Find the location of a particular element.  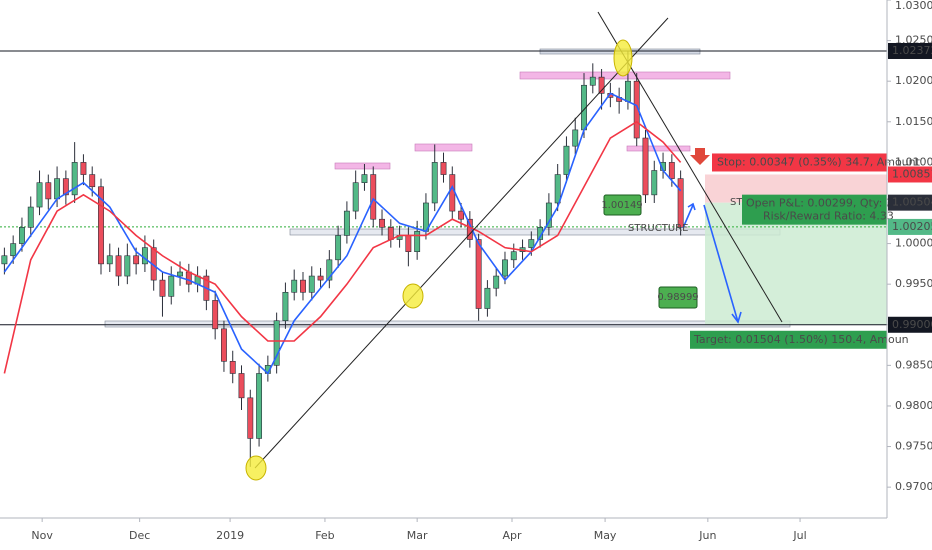

price-label: 1.02372 is located at coordinates (912, 50).